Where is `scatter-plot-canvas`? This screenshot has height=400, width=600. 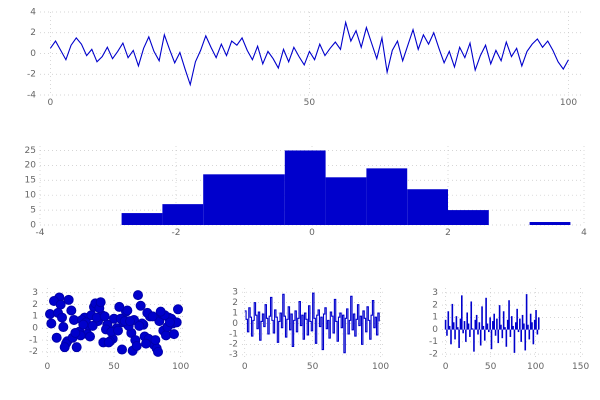 scatter-plot-canvas is located at coordinates (102, 328).